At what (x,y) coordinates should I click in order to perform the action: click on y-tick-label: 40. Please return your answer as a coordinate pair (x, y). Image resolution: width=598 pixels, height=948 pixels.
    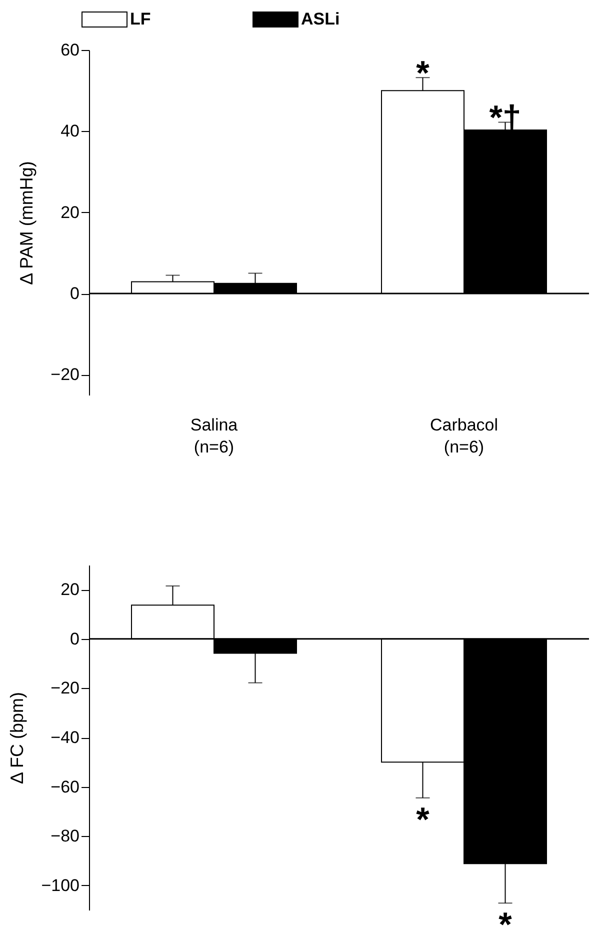
    Looking at the image, I should click on (70, 131).